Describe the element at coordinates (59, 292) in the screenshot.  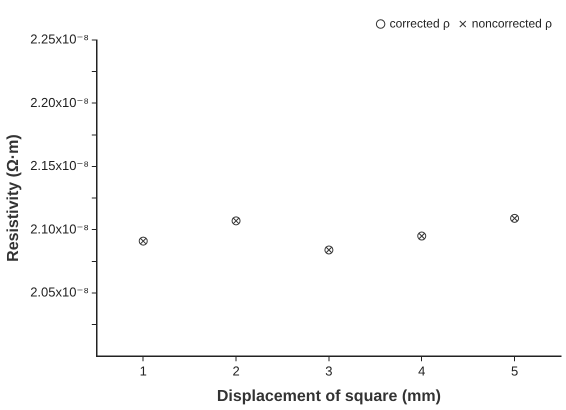
I see `y-tick-label: 2.05x10⁻⁸` at that location.